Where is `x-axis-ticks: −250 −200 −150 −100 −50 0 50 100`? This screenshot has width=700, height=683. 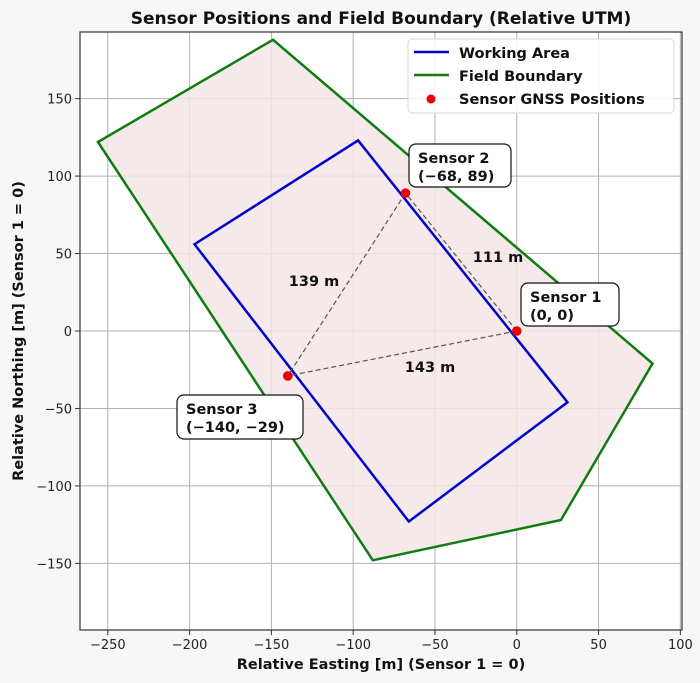
x-axis-ticks: −250 −200 −150 −100 −50 0 50 100 is located at coordinates (391, 641).